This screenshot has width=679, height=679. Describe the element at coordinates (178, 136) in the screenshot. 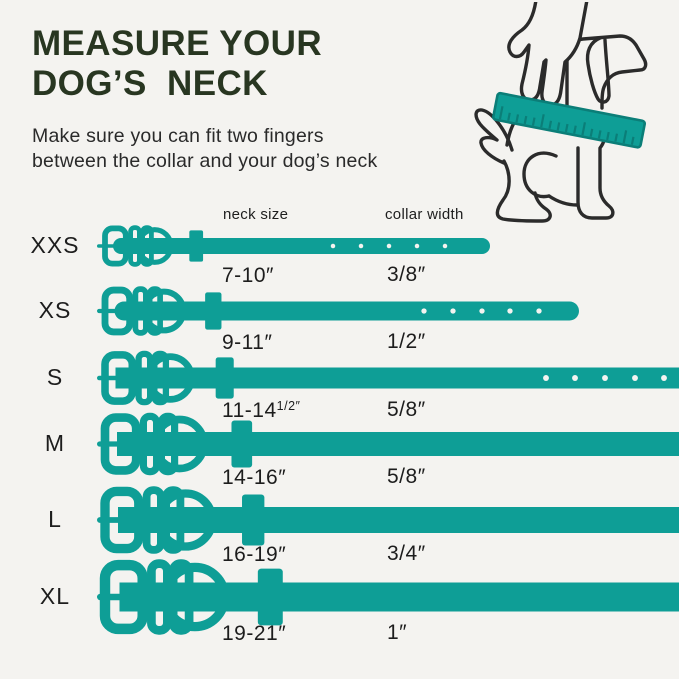

I see `subtitle-line1: Make sure you can fit two fingers` at that location.